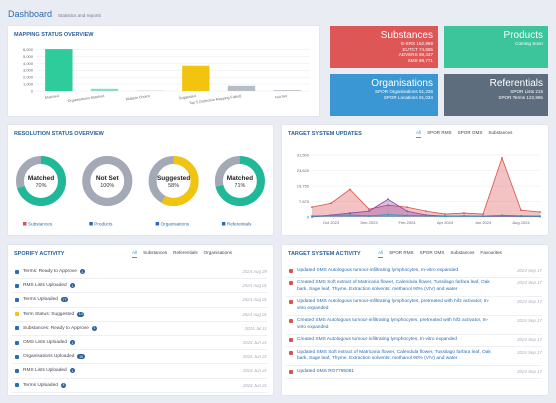 The height and width of the screenshot is (403, 556). I want to click on activity-date: 2024 Aug 01, so click(254, 286).